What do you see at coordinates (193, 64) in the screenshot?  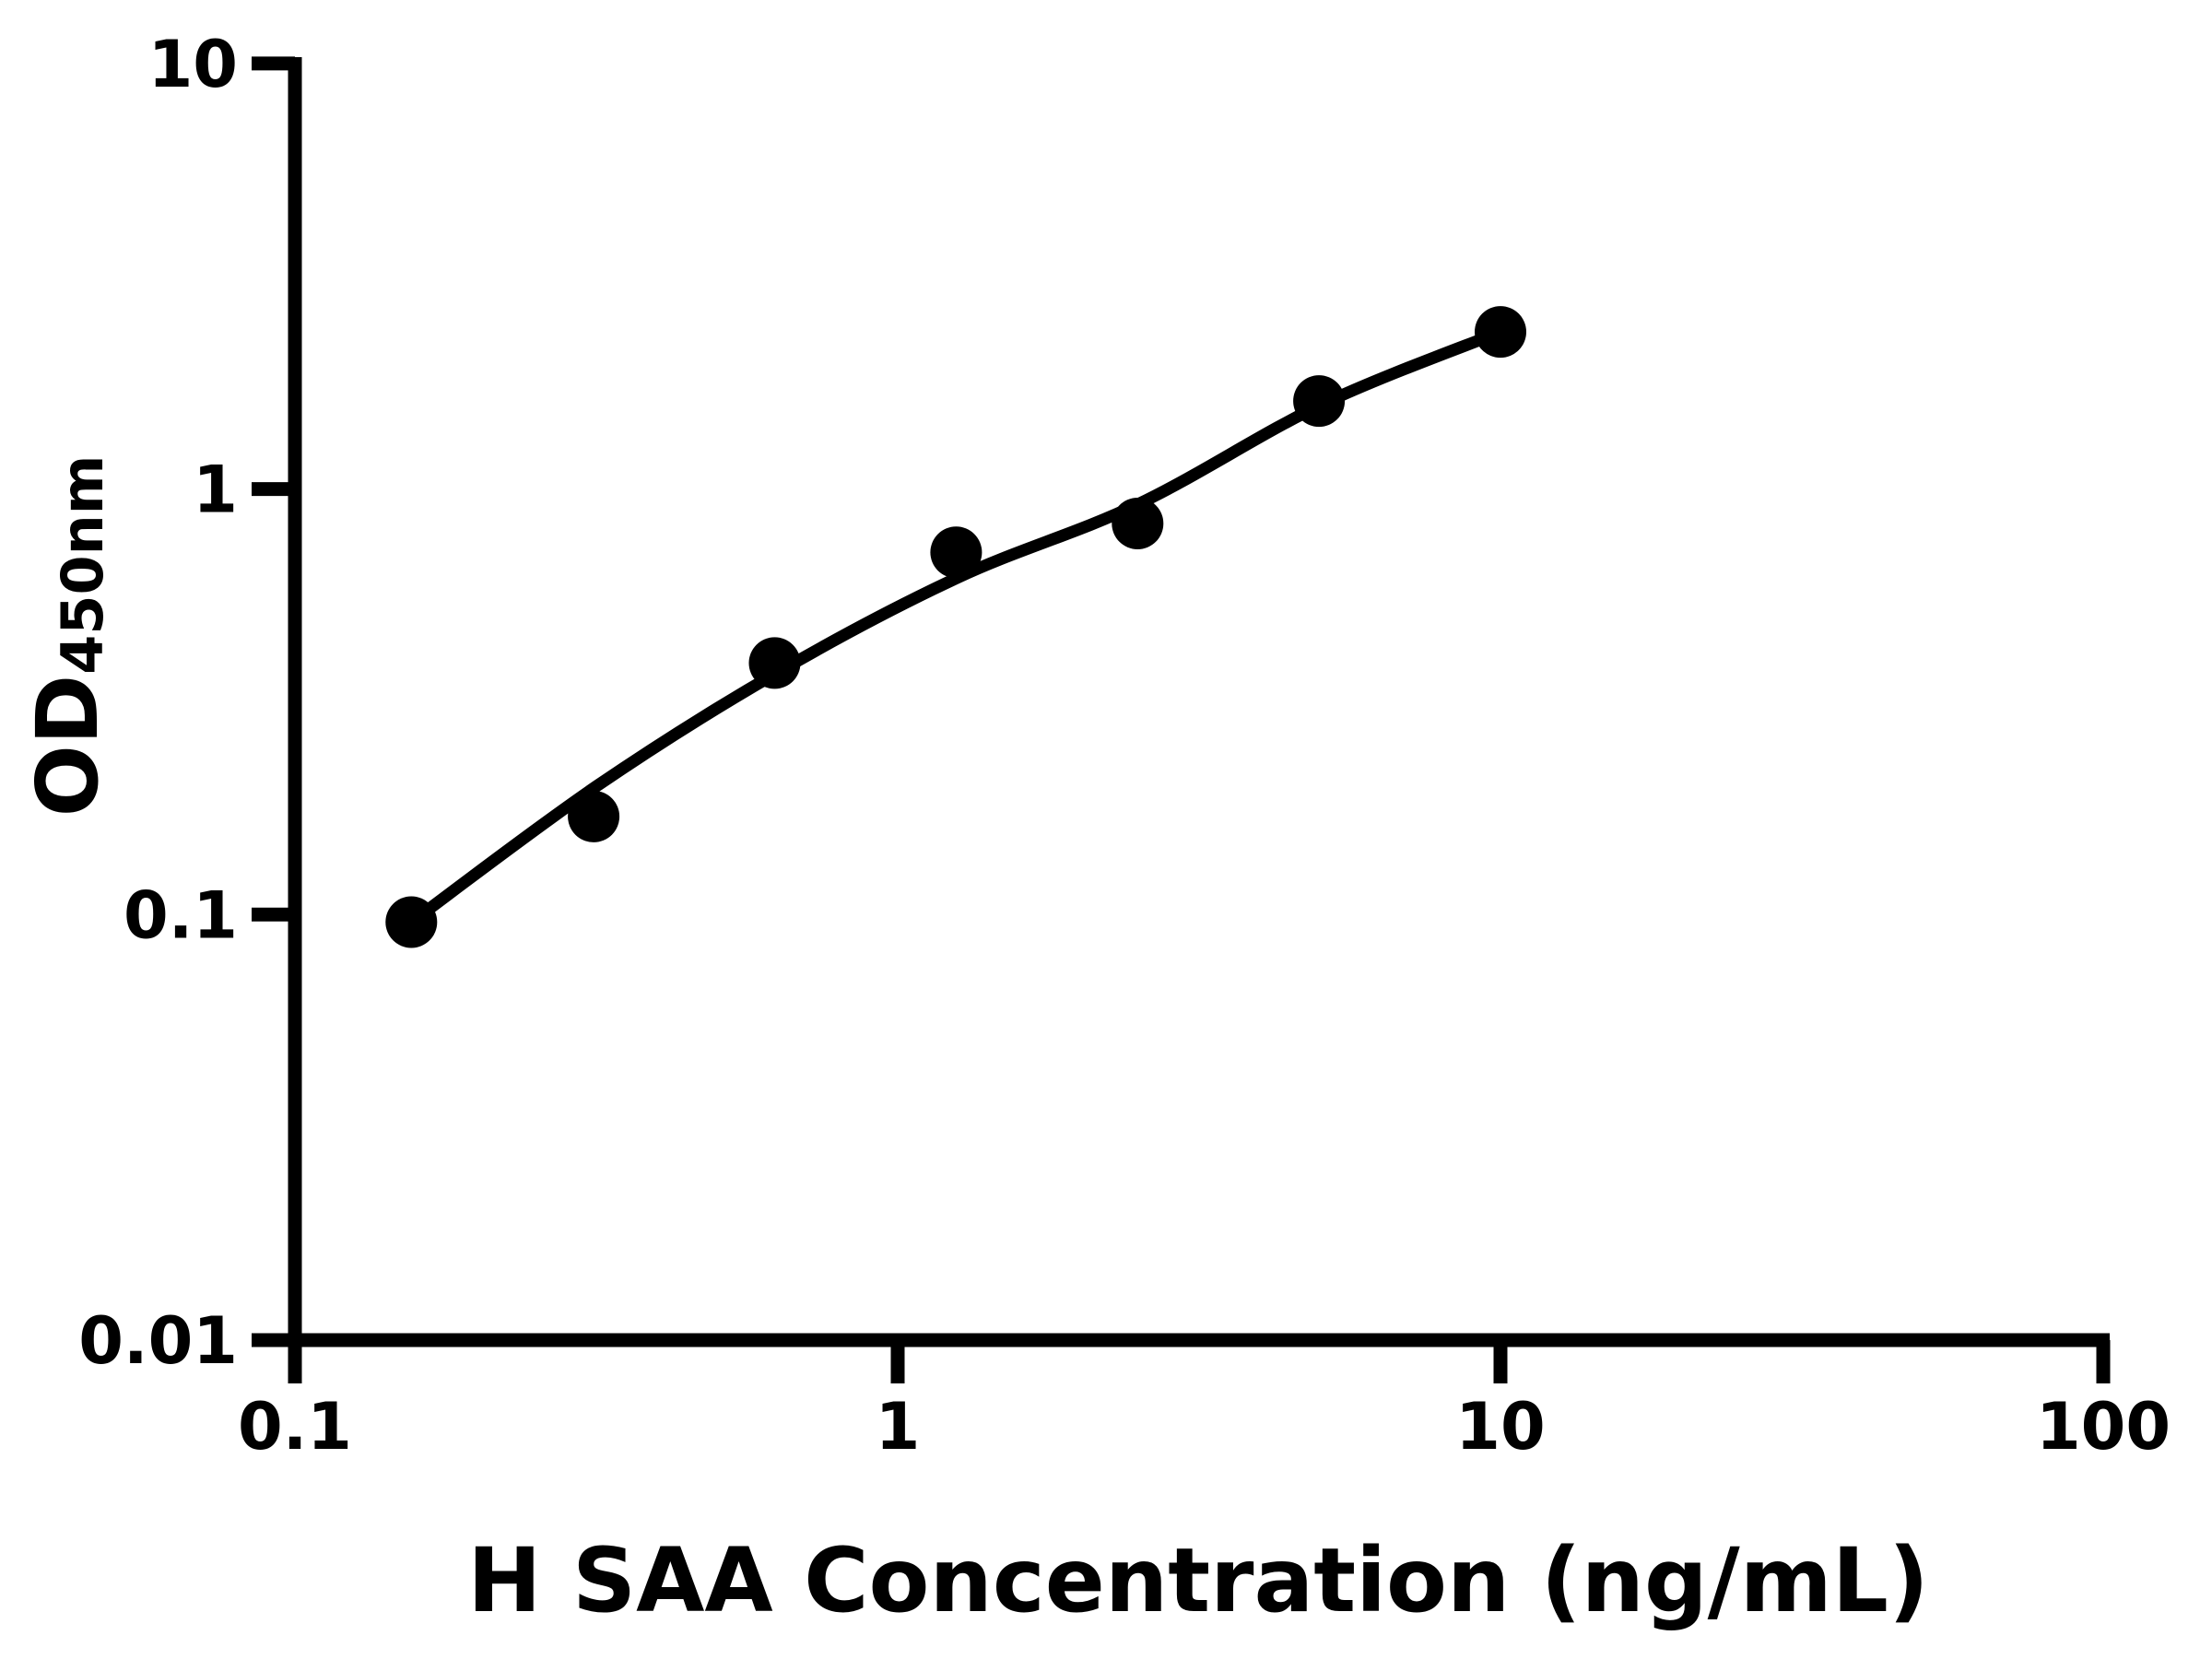 I see `y-tick-label: 10` at bounding box center [193, 64].